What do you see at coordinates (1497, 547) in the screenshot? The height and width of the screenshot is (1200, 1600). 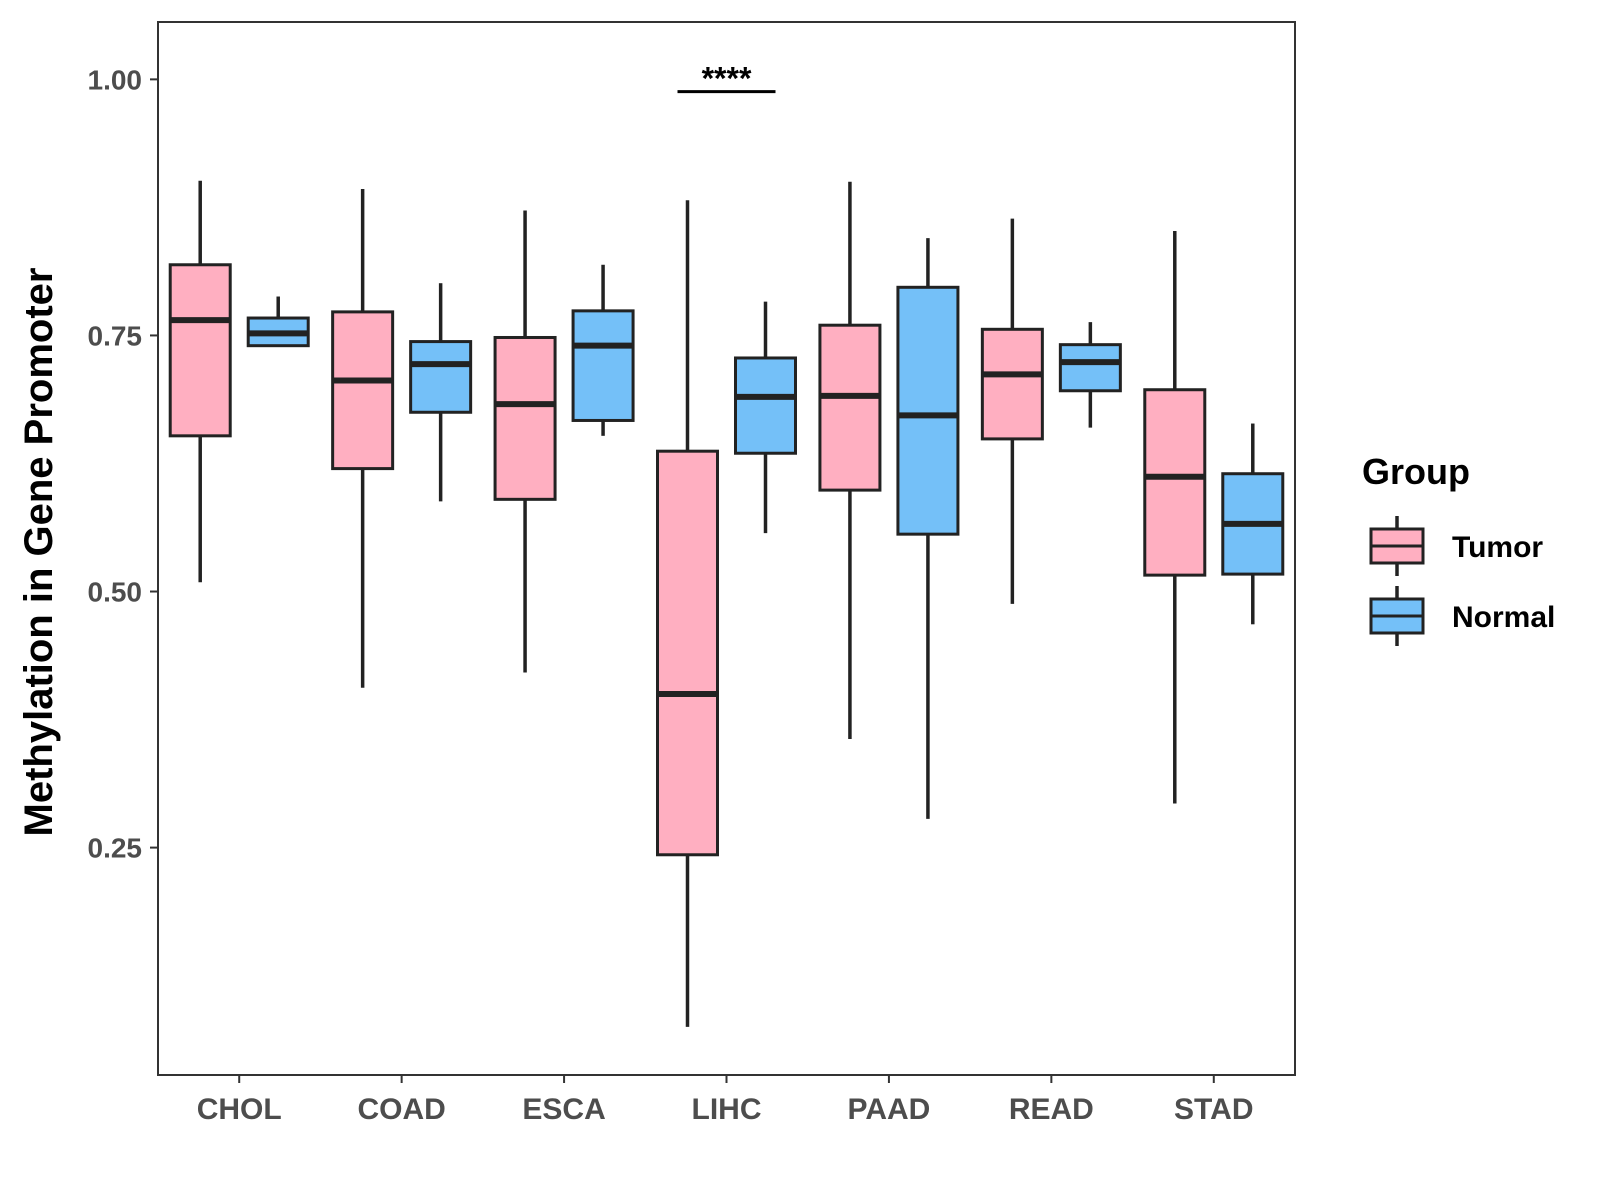 I see `legend-label: Tumor` at bounding box center [1497, 547].